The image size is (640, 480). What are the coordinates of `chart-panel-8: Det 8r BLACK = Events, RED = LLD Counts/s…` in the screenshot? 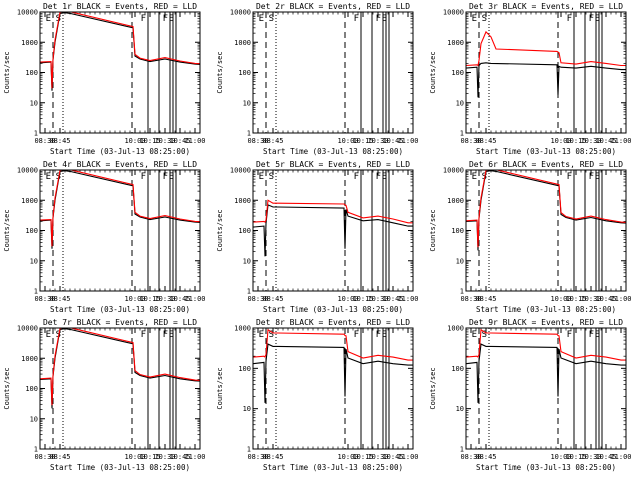 It's located at (317, 395).